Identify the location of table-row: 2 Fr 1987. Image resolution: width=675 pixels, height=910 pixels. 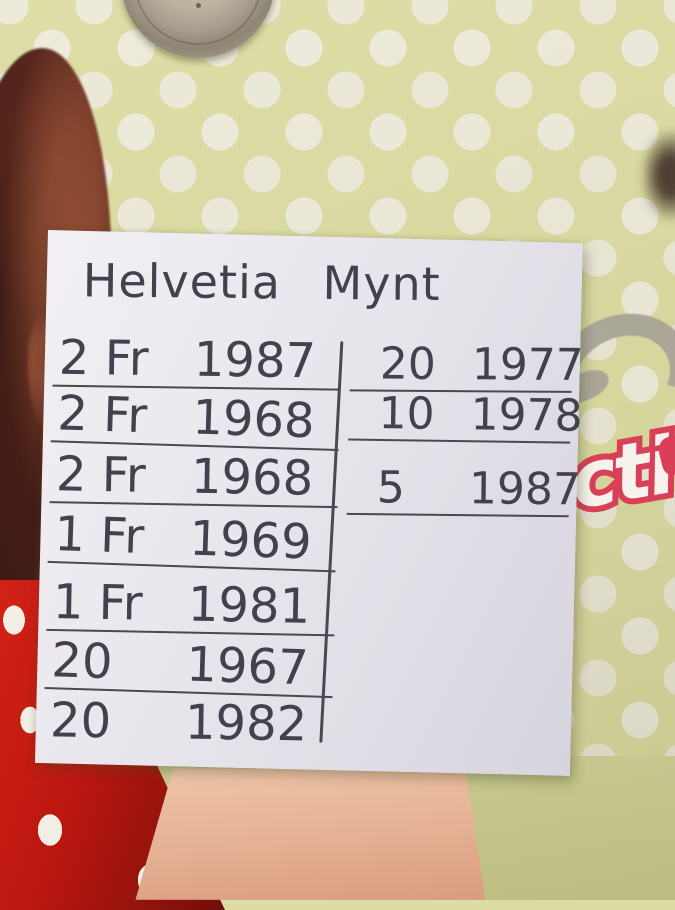
(197, 360).